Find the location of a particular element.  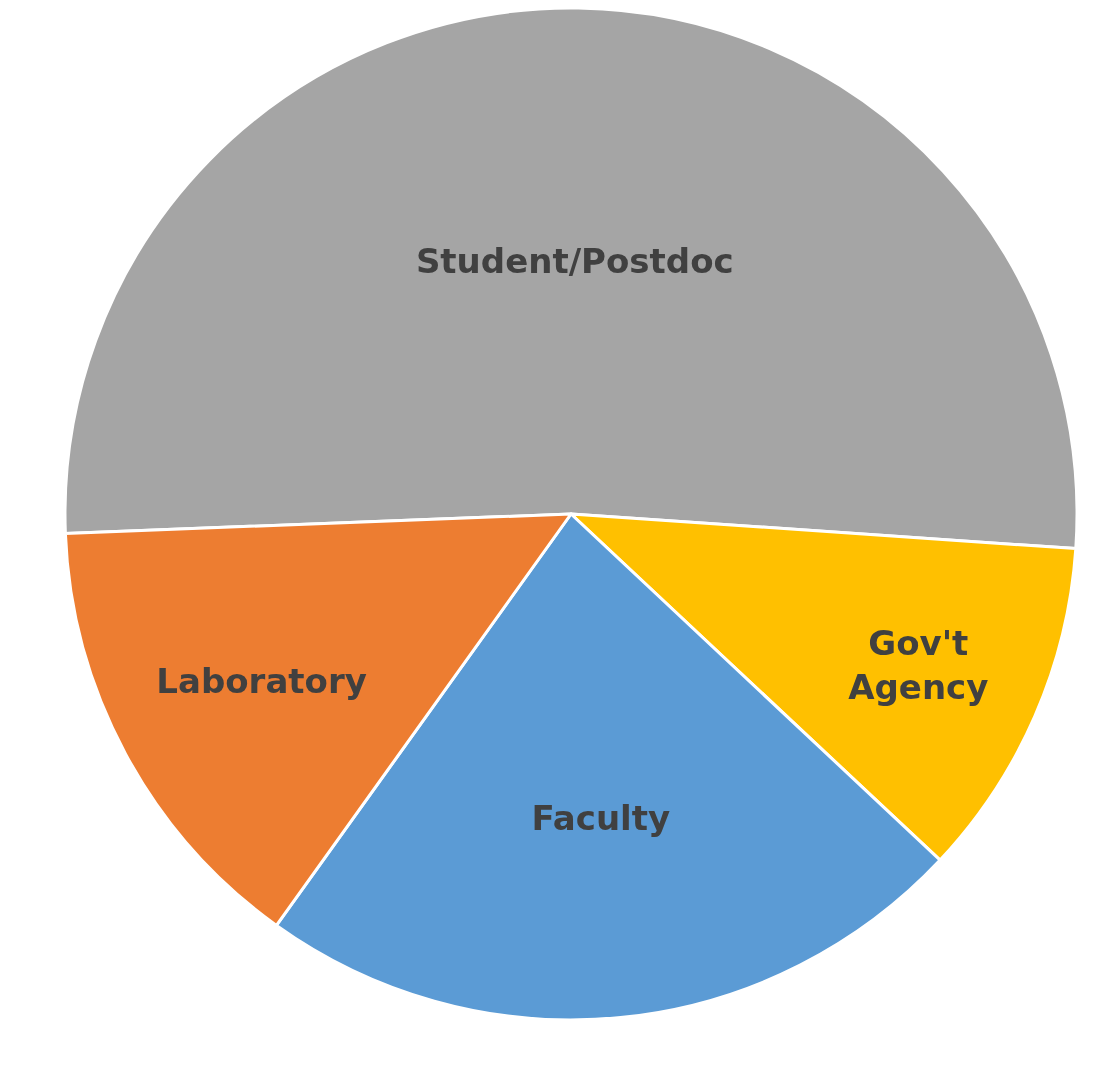

slice-label: Student/Postdoc is located at coordinates (574, 261).